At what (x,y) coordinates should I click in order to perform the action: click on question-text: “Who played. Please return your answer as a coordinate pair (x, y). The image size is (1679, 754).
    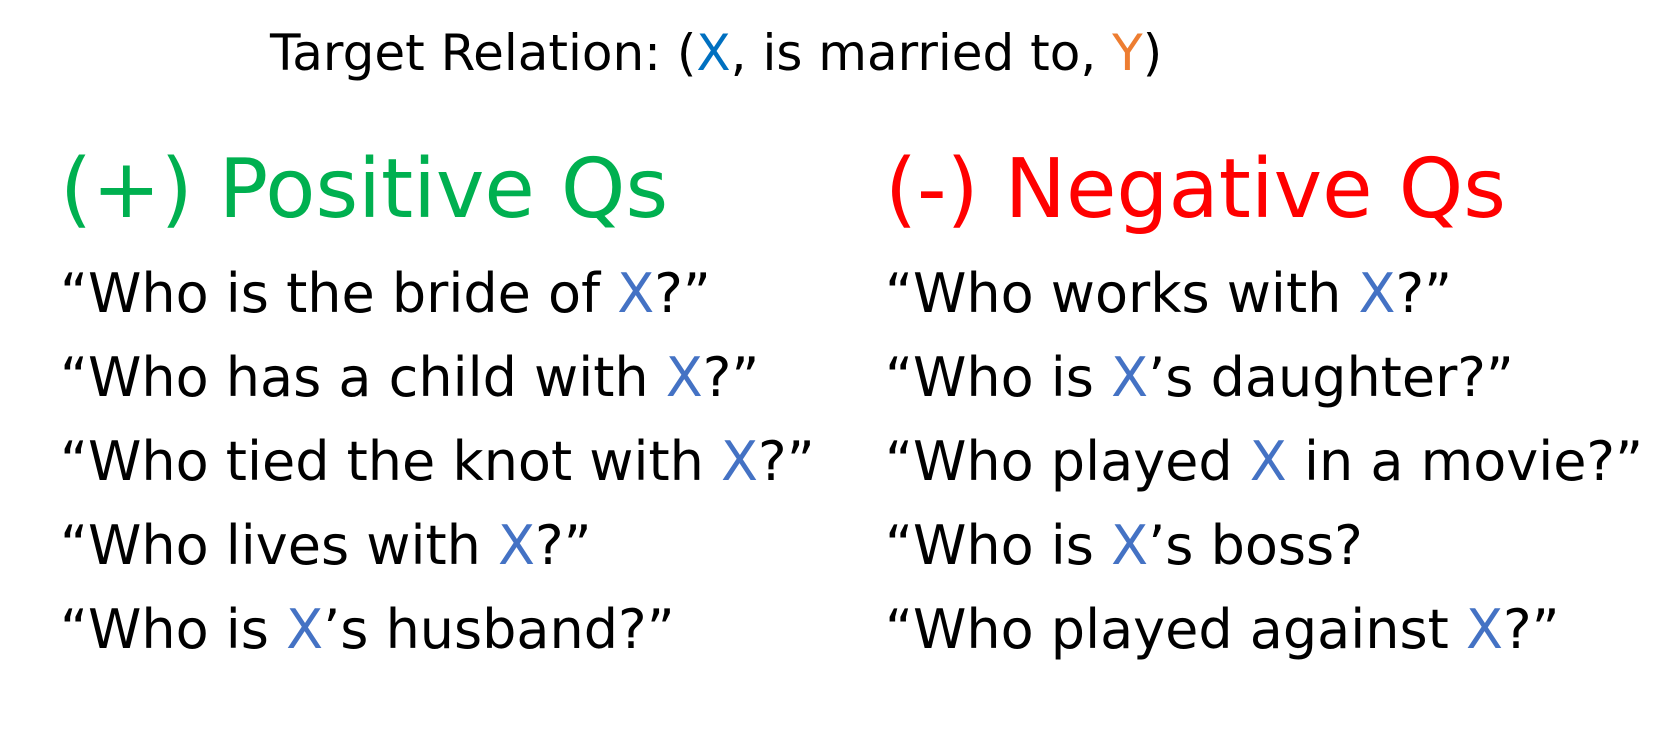
    Looking at the image, I should click on (1067, 461).